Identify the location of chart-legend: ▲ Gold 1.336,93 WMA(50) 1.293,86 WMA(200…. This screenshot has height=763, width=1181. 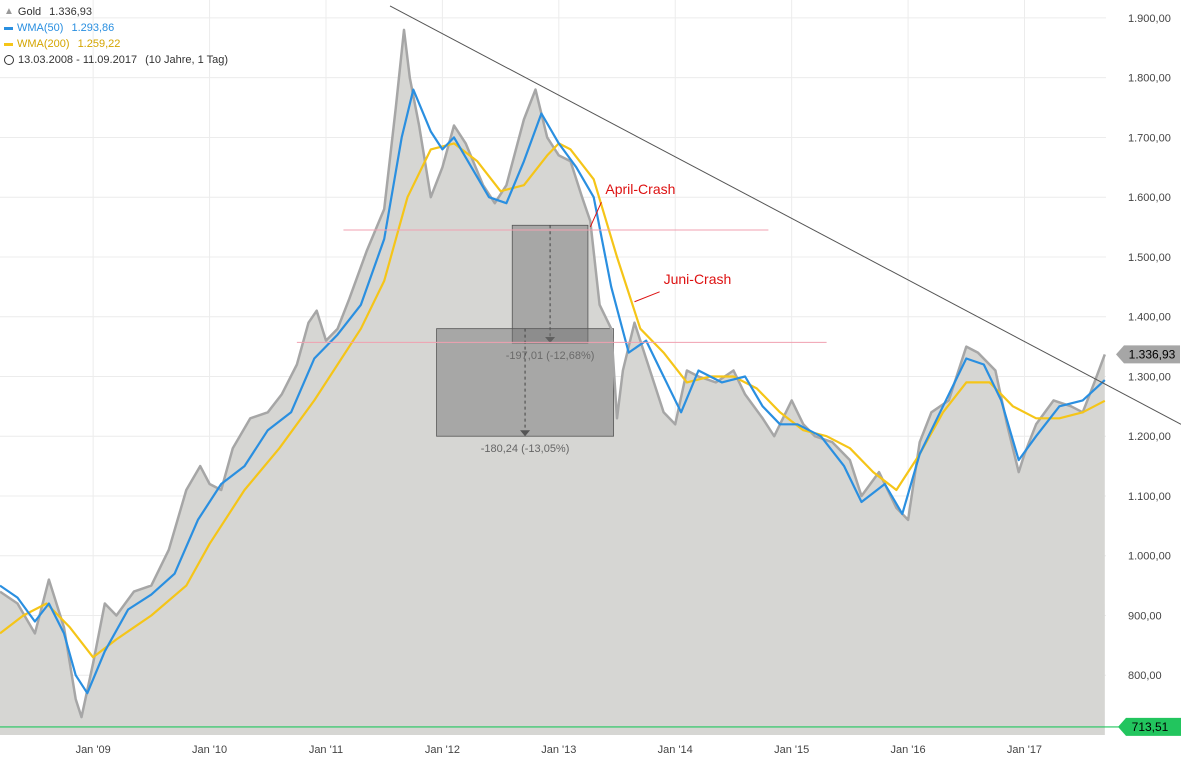
(116, 36).